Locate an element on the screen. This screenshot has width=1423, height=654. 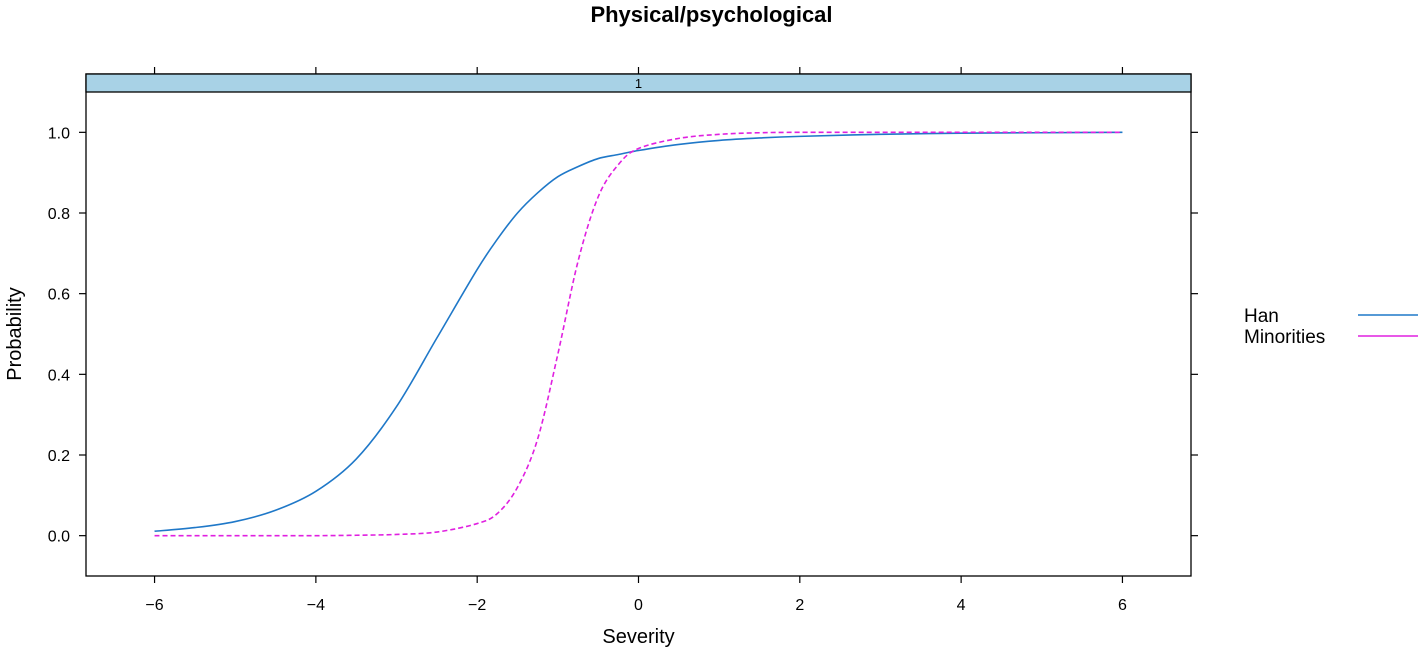
y-tick-label: 0.2 is located at coordinates (59, 456).